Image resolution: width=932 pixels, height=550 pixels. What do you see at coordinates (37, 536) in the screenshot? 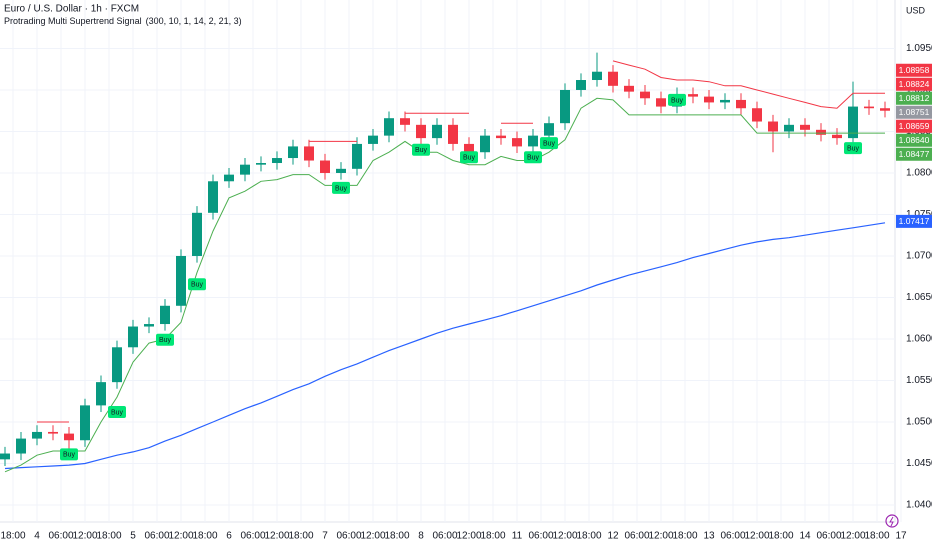
I see `x-tick-label: 4` at bounding box center [37, 536].